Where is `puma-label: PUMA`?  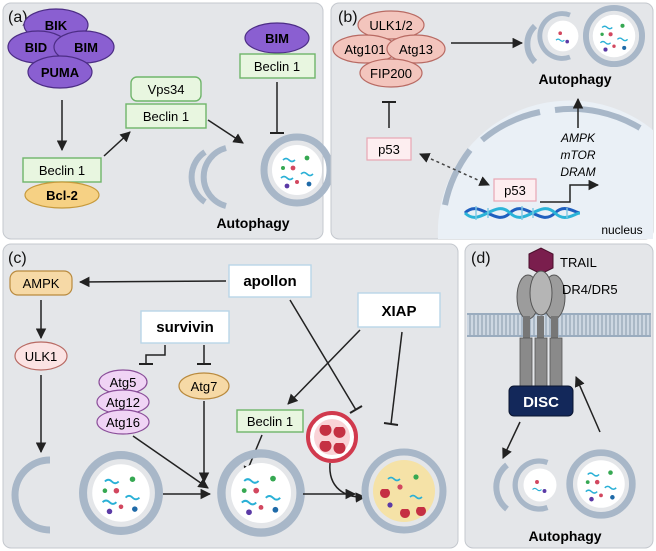 puma-label: PUMA is located at coordinates (60, 72).